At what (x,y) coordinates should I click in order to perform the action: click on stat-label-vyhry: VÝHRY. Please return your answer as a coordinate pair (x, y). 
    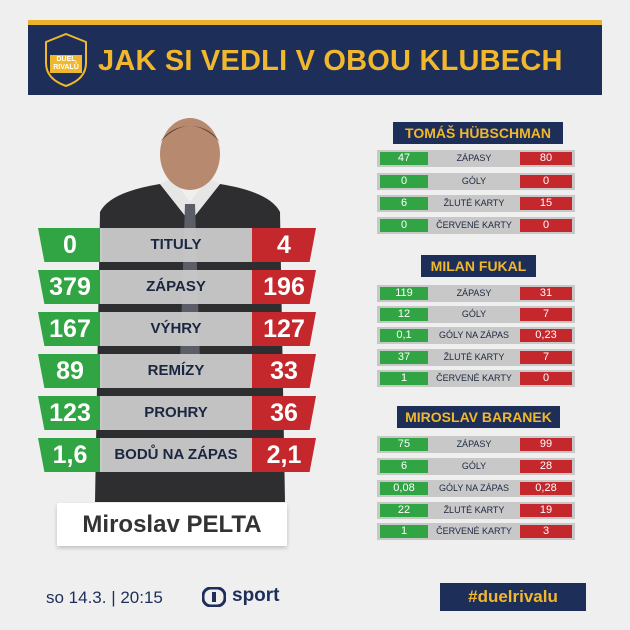
    Looking at the image, I should click on (176, 329).